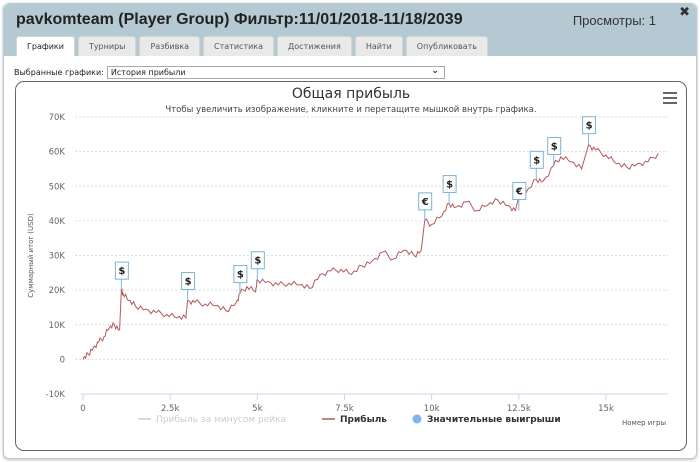 The height and width of the screenshot is (462, 700). Describe the element at coordinates (670, 98) in the screenshot. I see `chart-menu-icon` at that location.